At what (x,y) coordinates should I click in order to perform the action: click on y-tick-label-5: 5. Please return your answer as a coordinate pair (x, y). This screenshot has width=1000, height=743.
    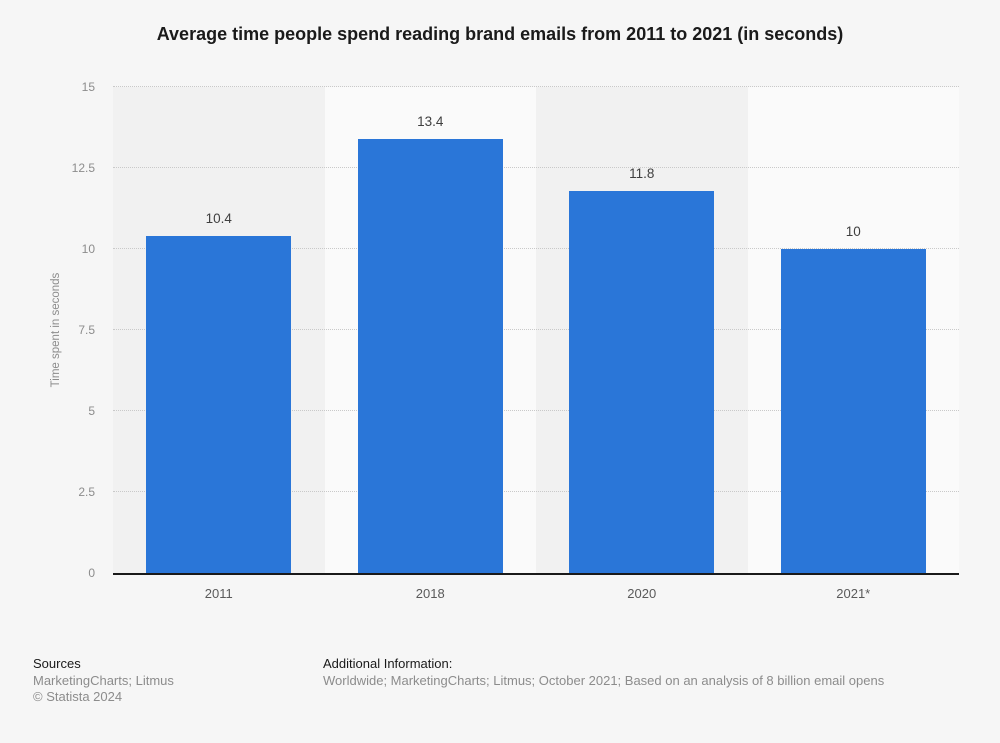
    Looking at the image, I should click on (91, 411).